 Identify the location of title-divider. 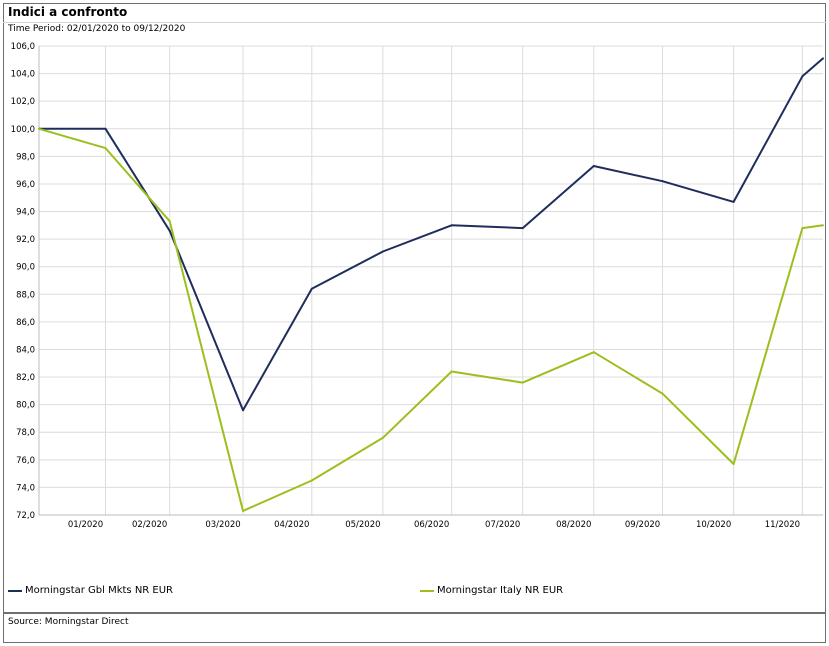
(414, 22).